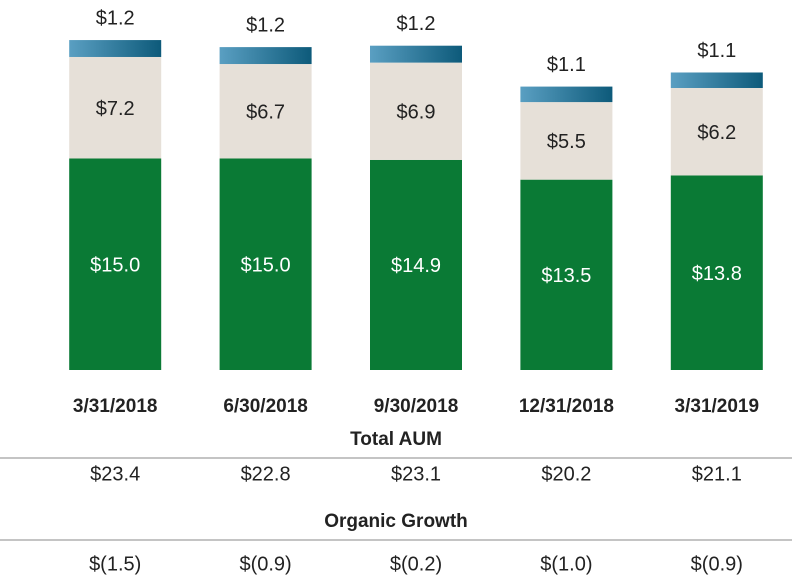  What do you see at coordinates (566, 406) in the screenshot?
I see `x-tick-label: 12/31/2018` at bounding box center [566, 406].